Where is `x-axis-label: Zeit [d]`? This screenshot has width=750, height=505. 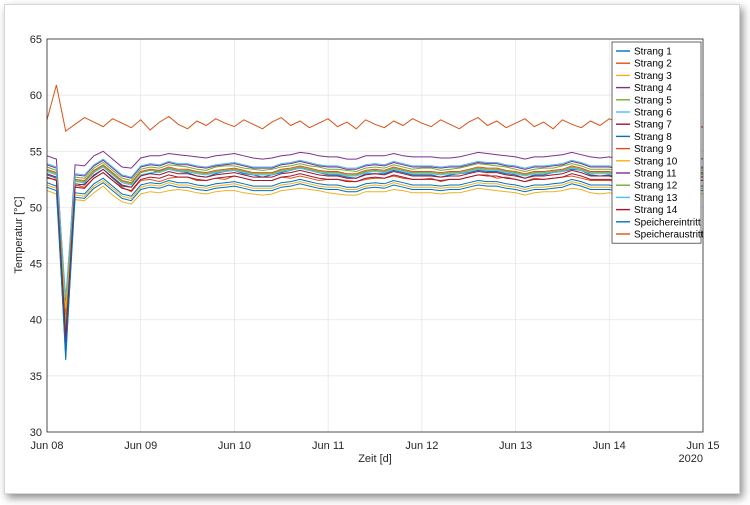 x-axis-label: Zeit [d] is located at coordinates (375, 459).